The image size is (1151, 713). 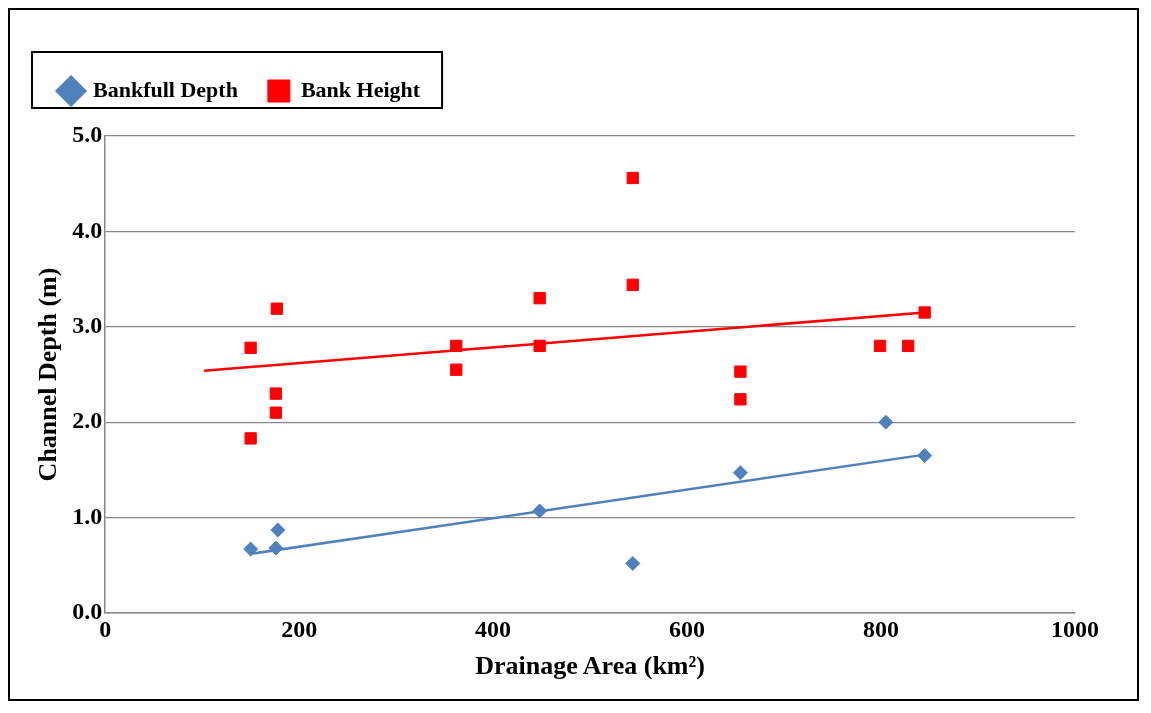 What do you see at coordinates (493, 628) in the screenshot?
I see `x-tick-label: 400` at bounding box center [493, 628].